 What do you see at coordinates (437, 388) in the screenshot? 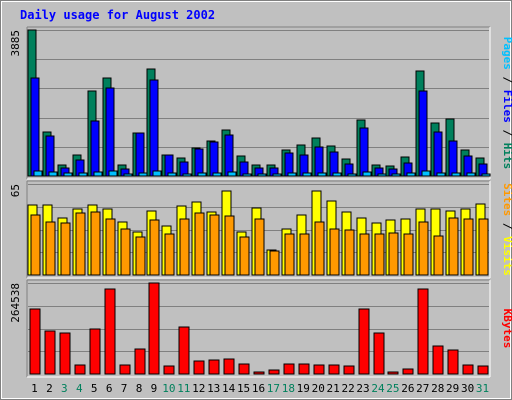
I see `x-tick-label: 28` at bounding box center [437, 388].